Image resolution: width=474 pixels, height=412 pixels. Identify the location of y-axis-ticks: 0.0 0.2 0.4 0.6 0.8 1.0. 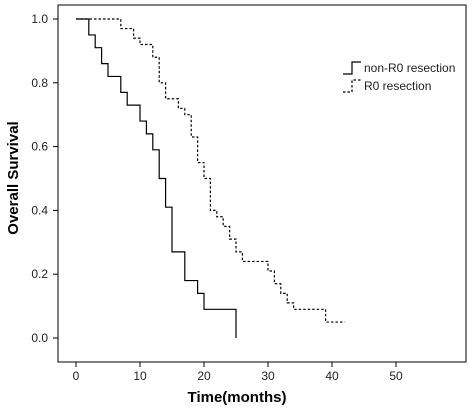
(44, 178).